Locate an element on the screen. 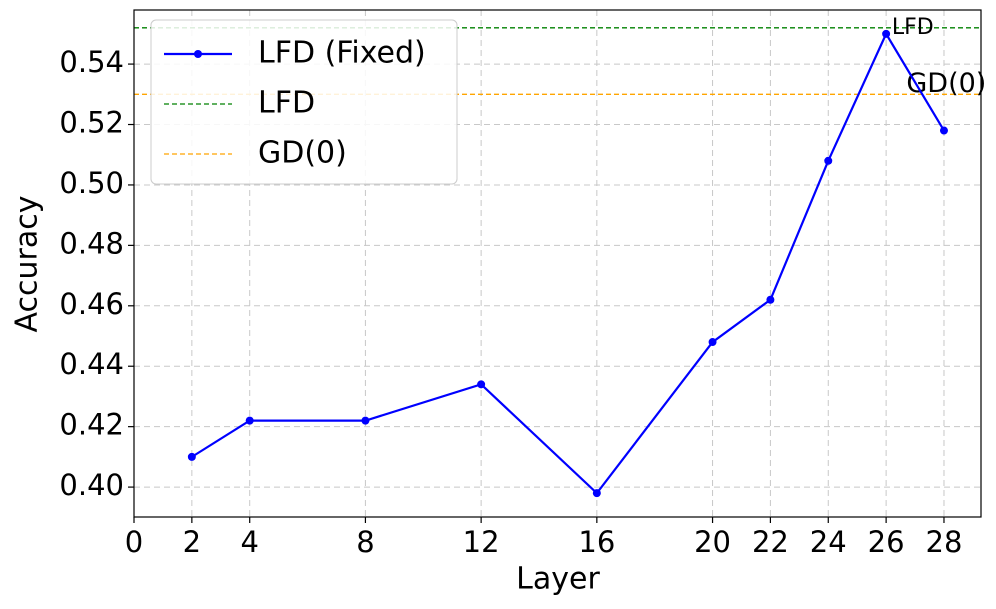  y-tick-label: 0.46 is located at coordinates (91, 304).